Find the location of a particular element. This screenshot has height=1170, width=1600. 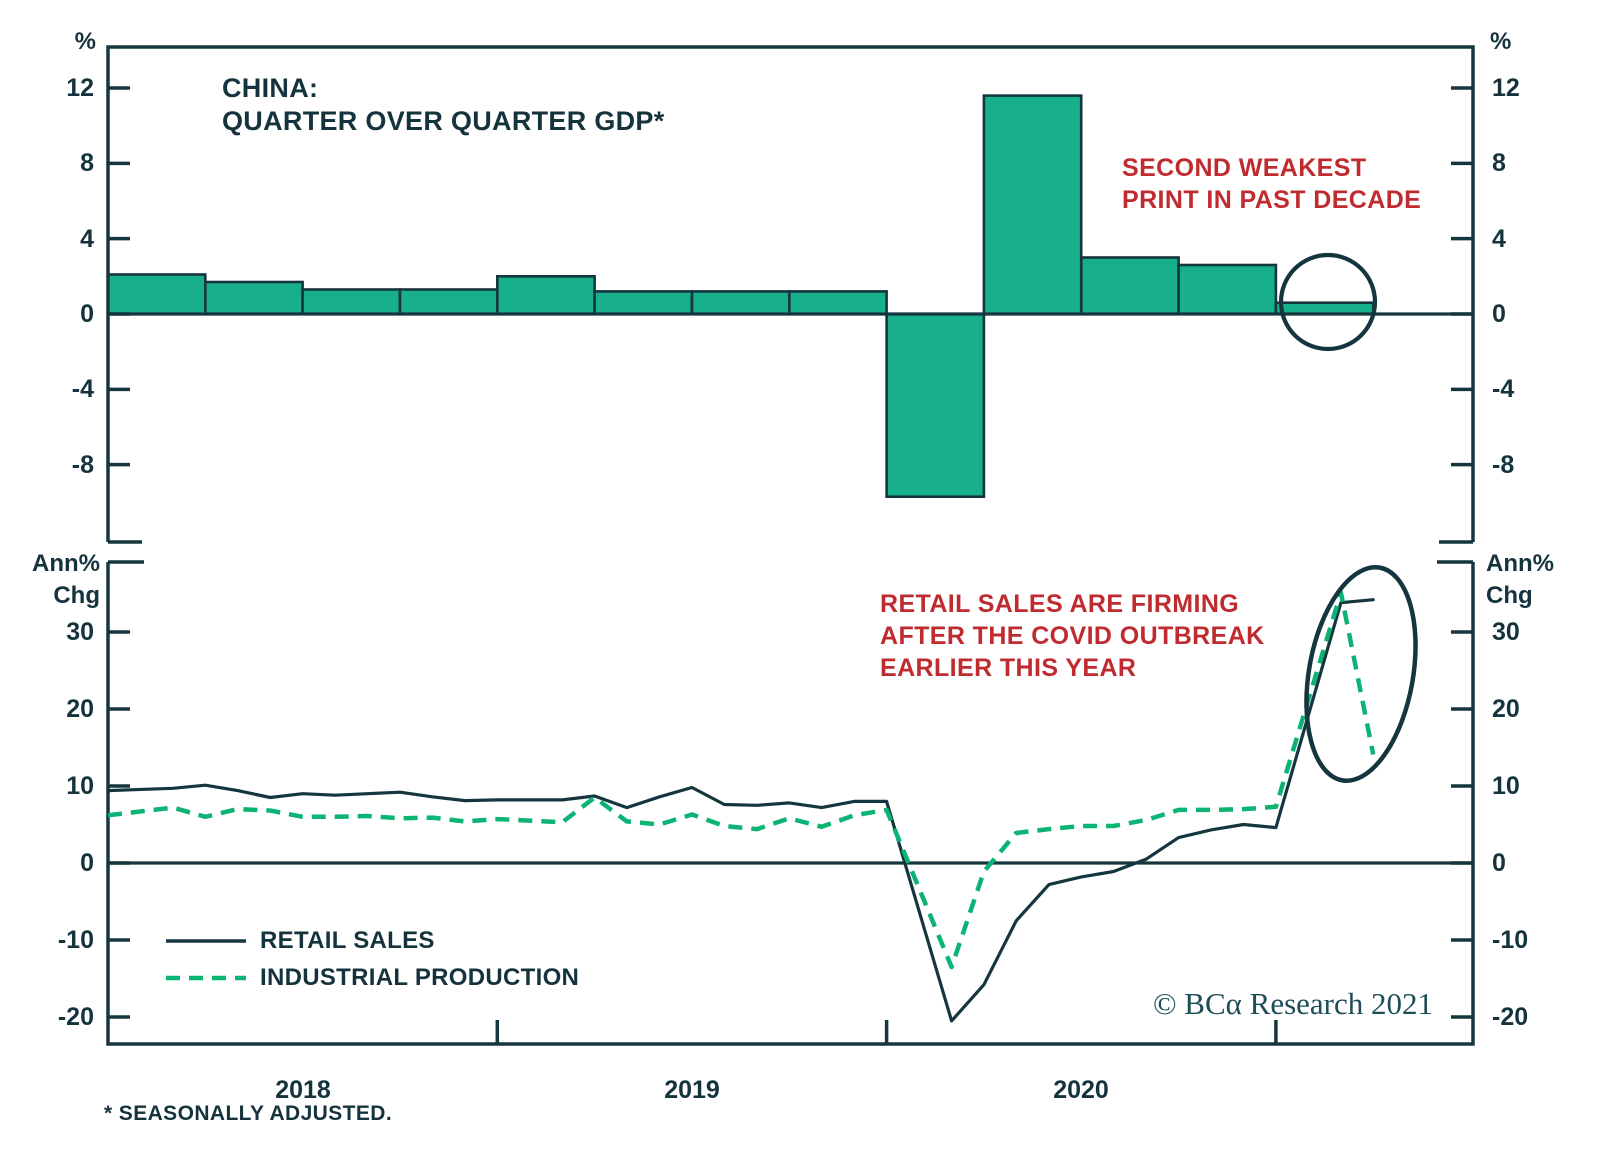

bottom-right-tick-label-30: 30 is located at coordinates (1506, 632).